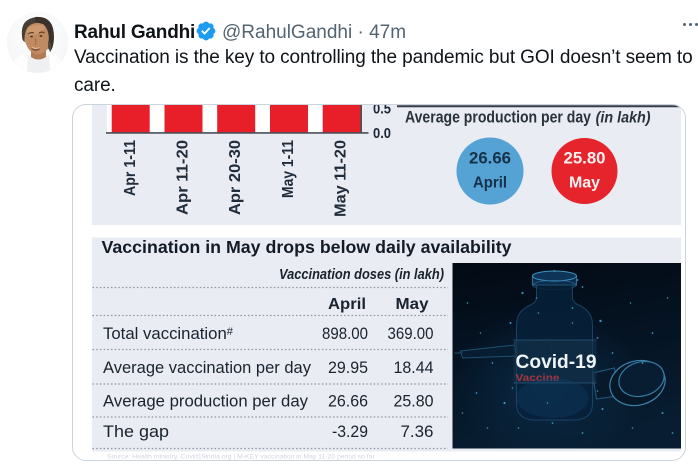 The height and width of the screenshot is (467, 698). I want to click on svg-text: Vaccine, so click(538, 378).